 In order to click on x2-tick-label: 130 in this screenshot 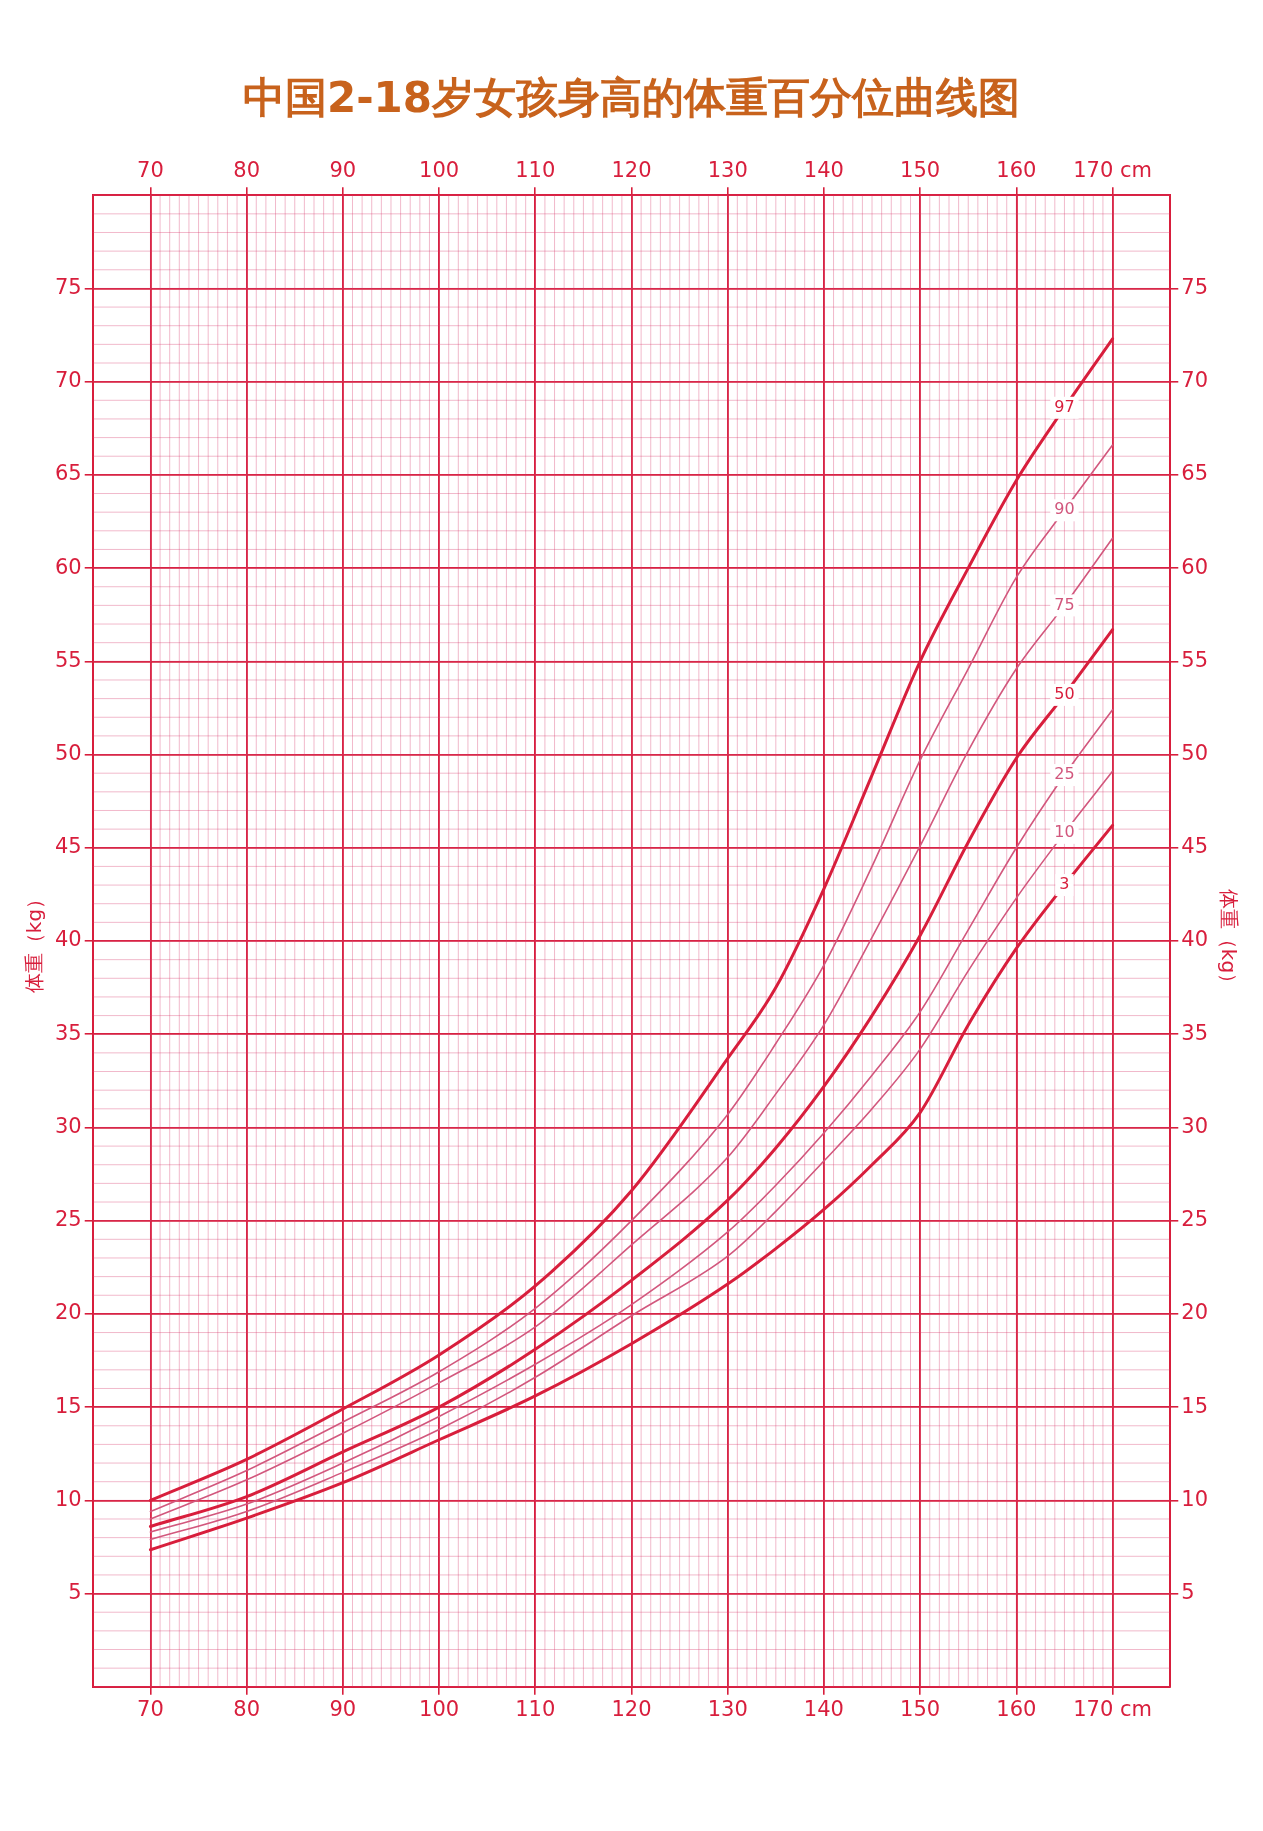, I will do `click(727, 170)`.